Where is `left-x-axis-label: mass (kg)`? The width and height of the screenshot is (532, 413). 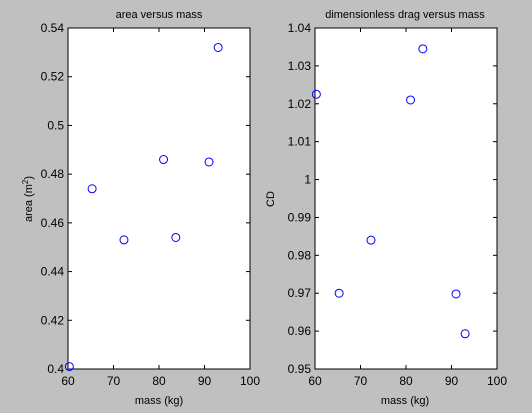
left-x-axis-label: mass (kg) is located at coordinates (159, 401).